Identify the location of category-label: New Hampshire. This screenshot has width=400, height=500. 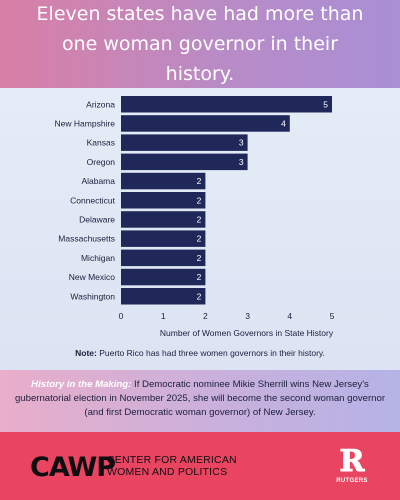
(85, 123).